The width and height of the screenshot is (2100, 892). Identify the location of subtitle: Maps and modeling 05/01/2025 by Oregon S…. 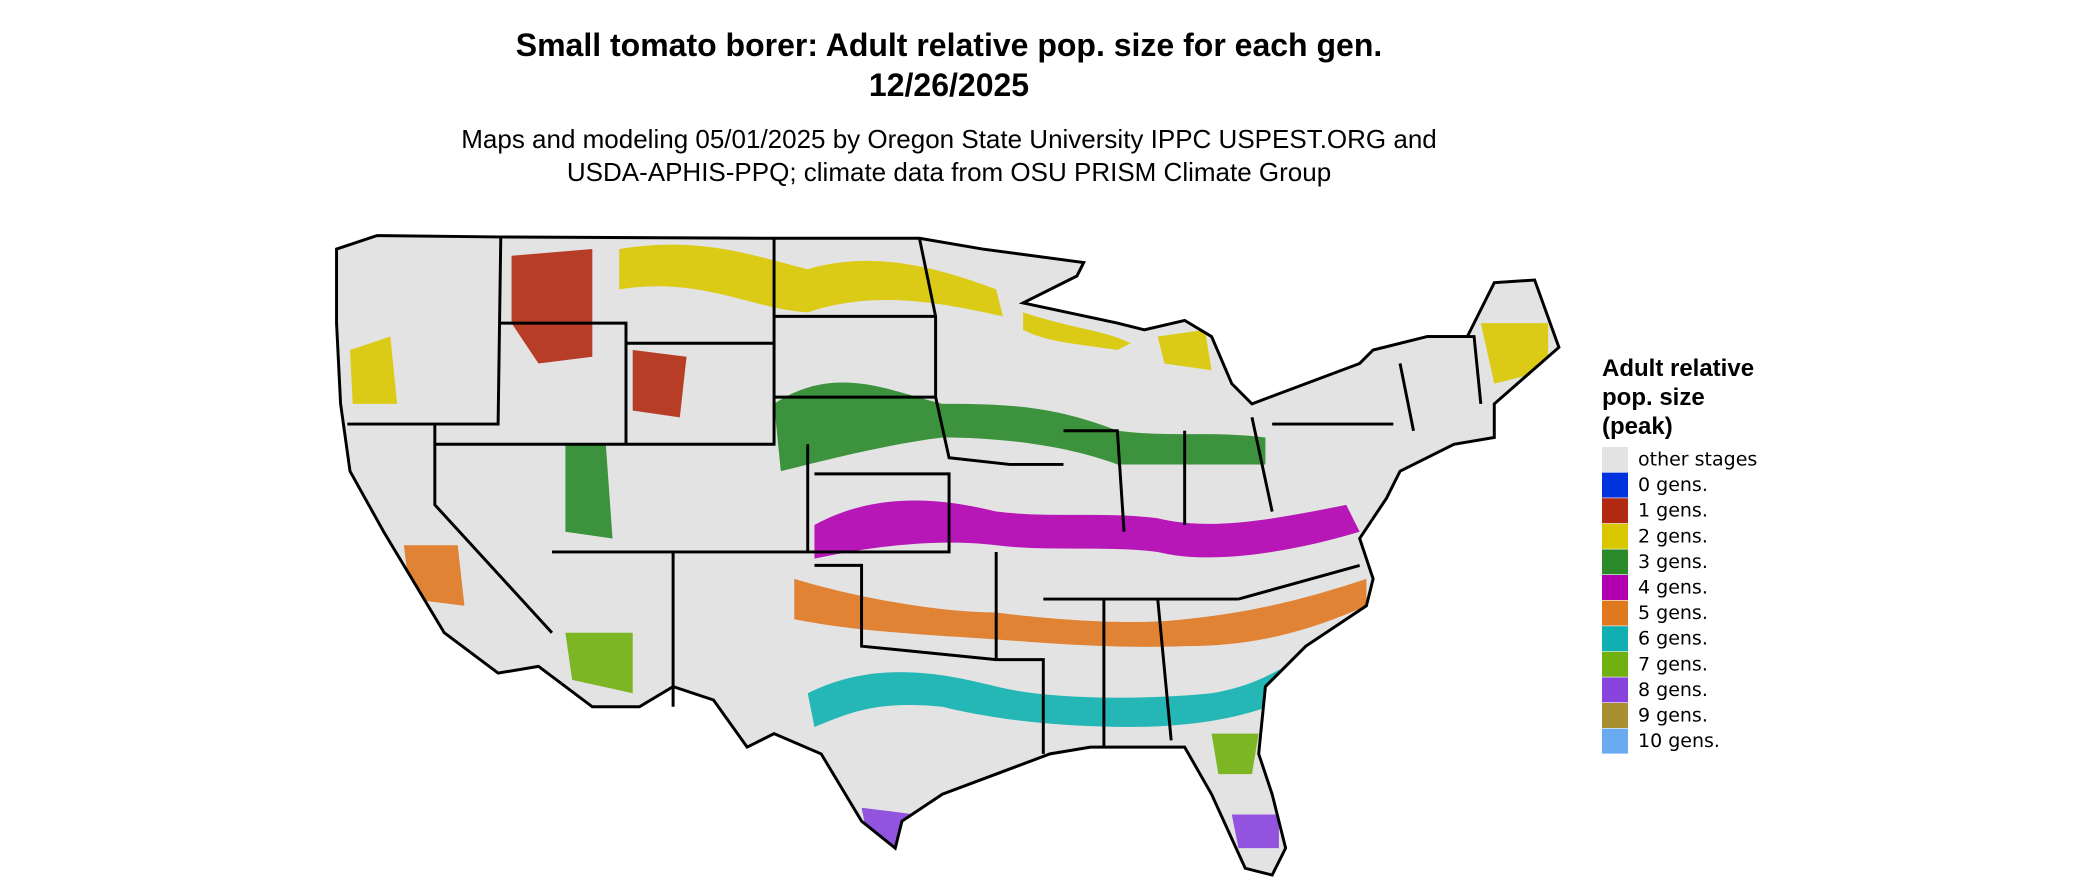
(949, 139).